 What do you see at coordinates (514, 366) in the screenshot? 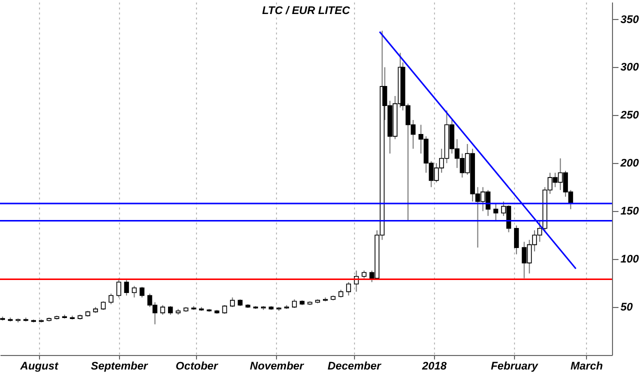
I see `x-tick-label: February` at bounding box center [514, 366].